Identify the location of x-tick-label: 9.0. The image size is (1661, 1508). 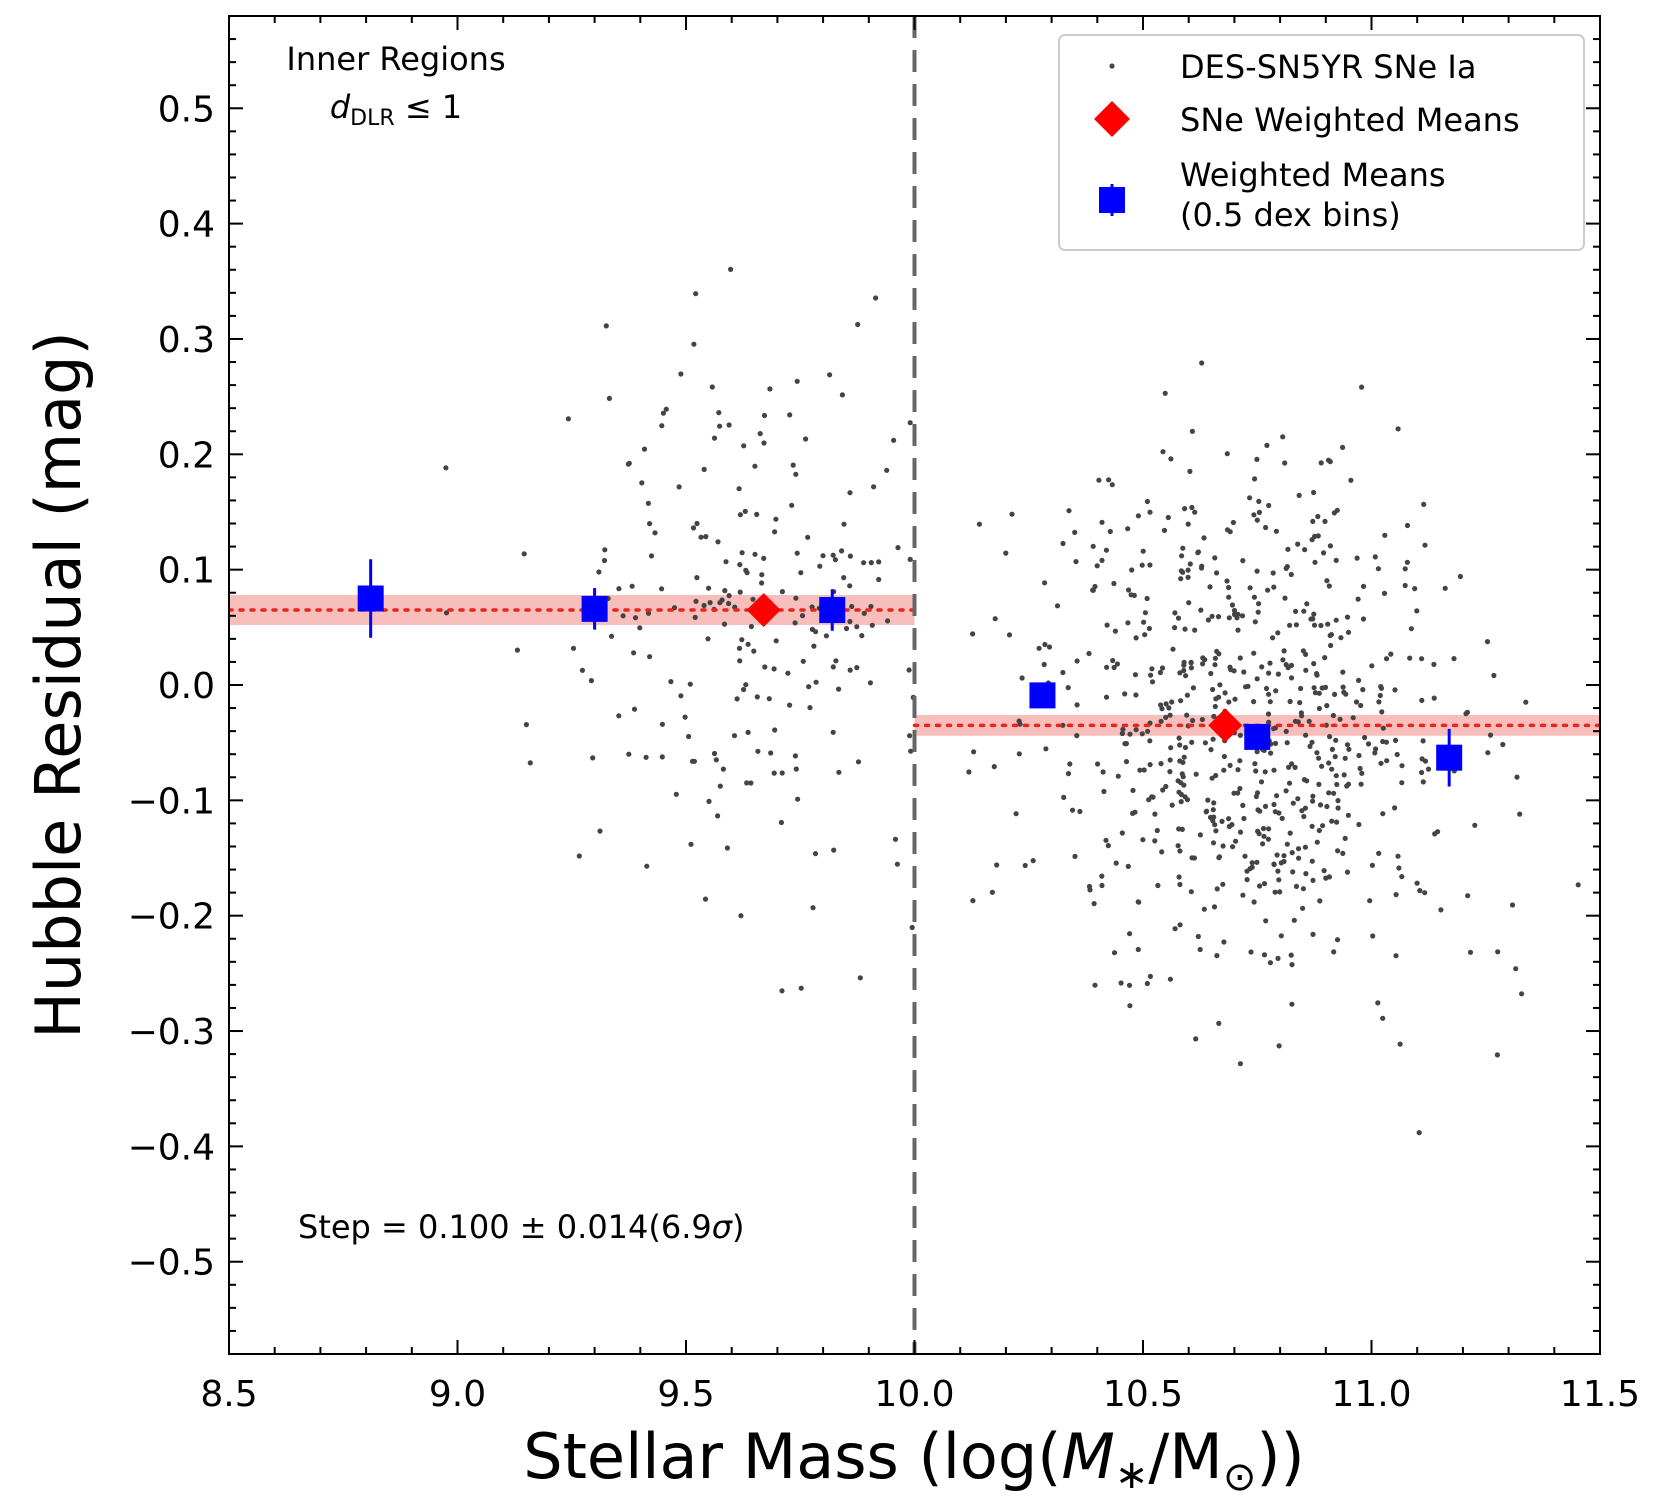
(457, 1394).